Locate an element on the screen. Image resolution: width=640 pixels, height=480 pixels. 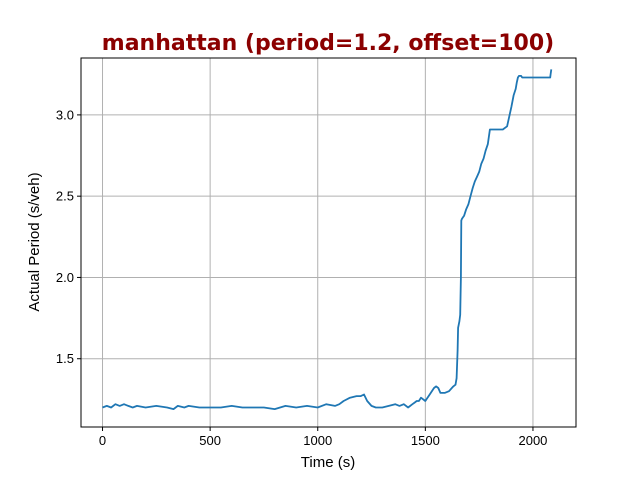
x-tick-label: 2000 is located at coordinates (532, 440).